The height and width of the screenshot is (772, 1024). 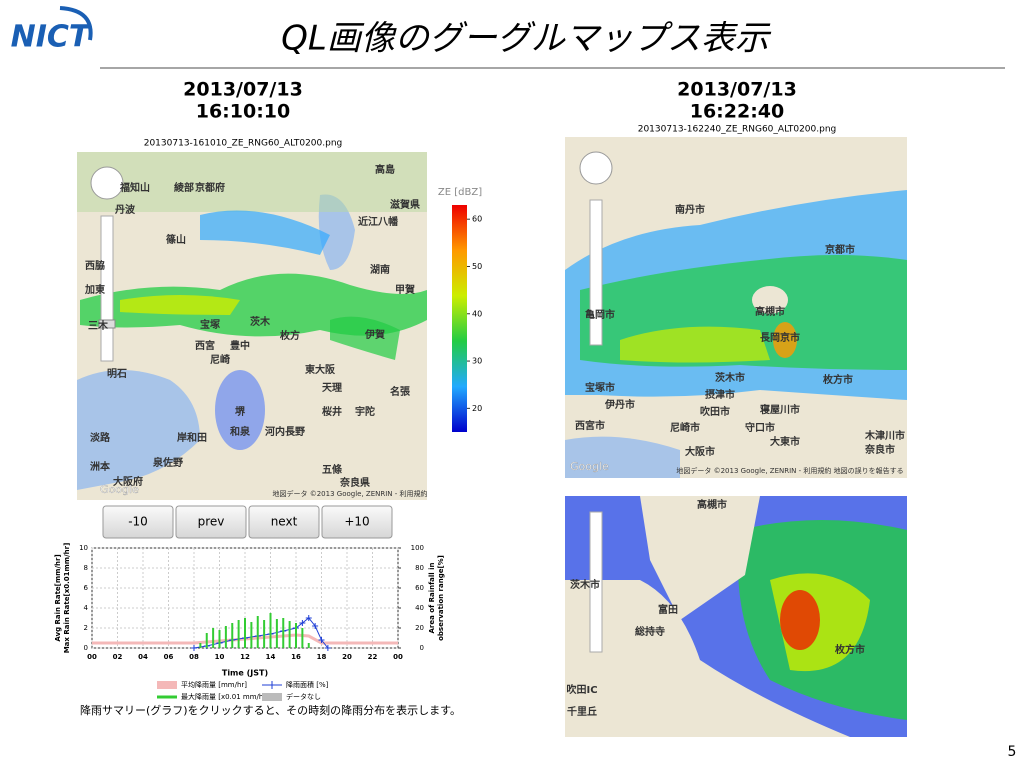 I want to click on map-label: 西宮, so click(x=205, y=345).